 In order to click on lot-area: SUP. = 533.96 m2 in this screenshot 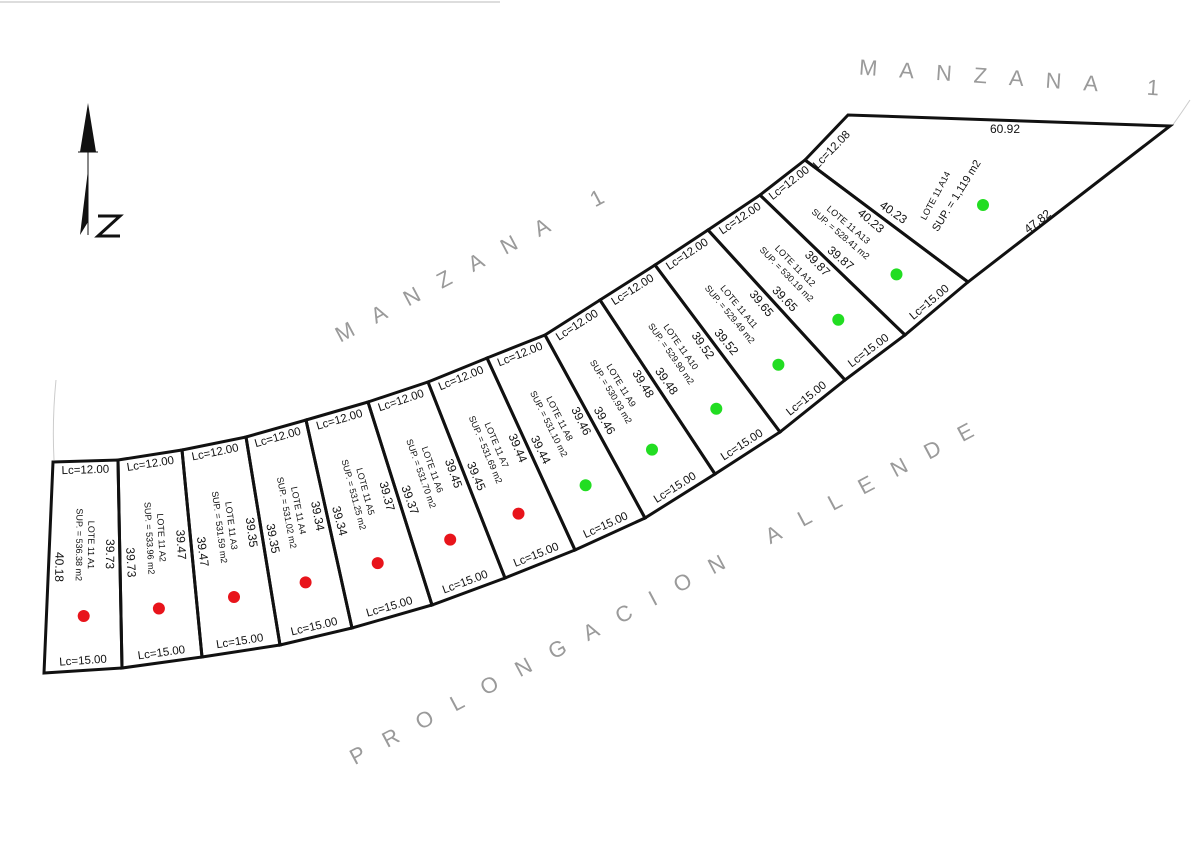, I will do `click(149, 538)`.